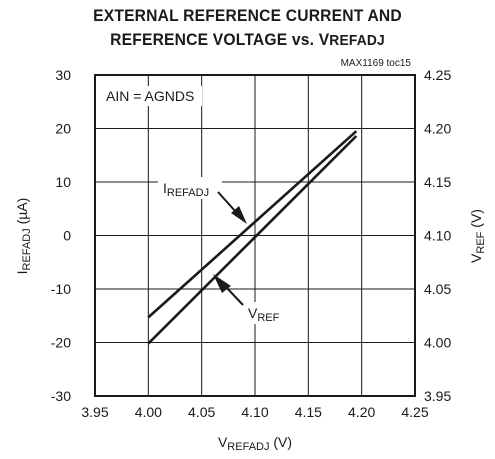  What do you see at coordinates (227, 202) in the screenshot?
I see `iref-annotation-leader` at bounding box center [227, 202].